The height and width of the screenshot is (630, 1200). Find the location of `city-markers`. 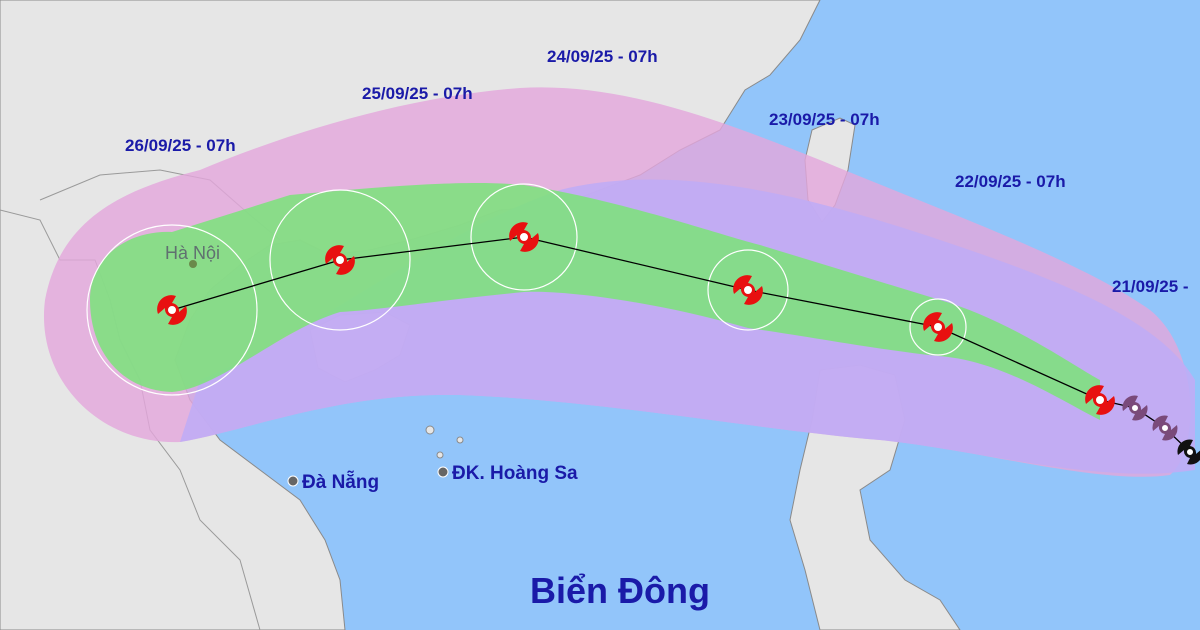

city-markers is located at coordinates (319, 373).